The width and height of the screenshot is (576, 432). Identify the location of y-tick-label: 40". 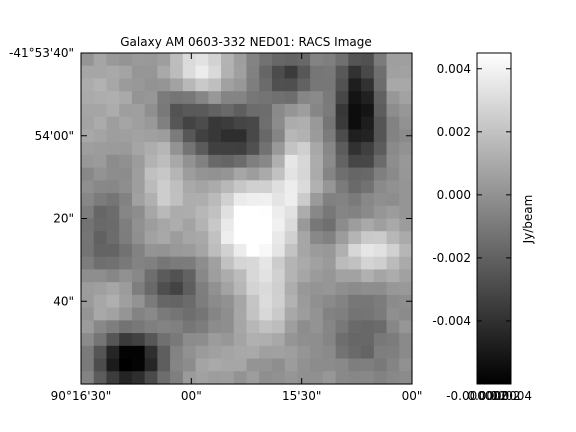
(63, 301).